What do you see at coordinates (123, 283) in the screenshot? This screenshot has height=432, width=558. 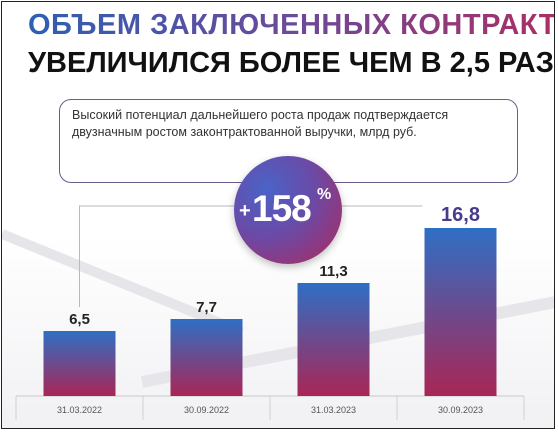 I see `deco-stripe` at bounding box center [123, 283].